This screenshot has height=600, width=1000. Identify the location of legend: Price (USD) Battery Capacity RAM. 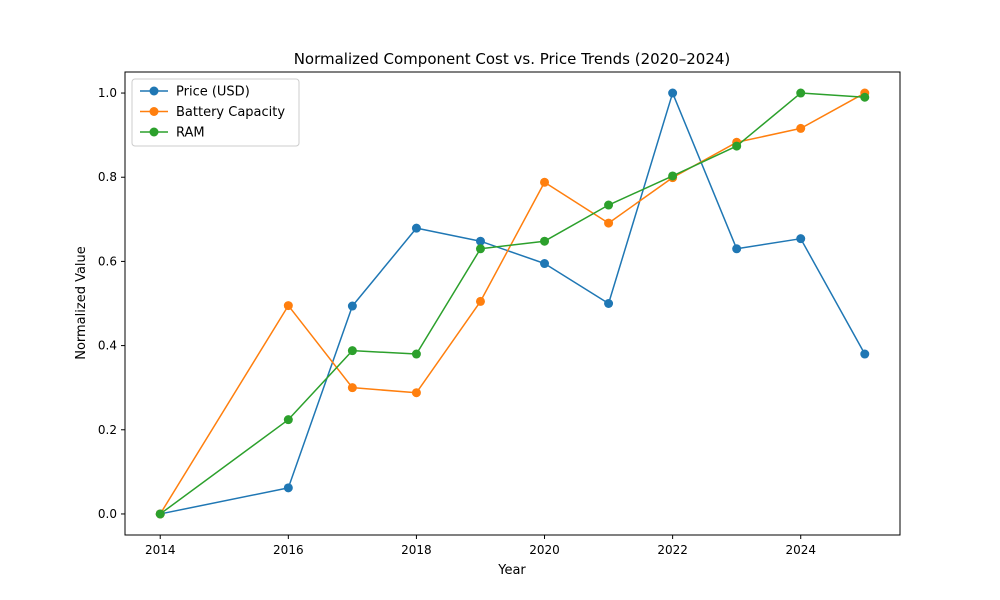
(215, 112).